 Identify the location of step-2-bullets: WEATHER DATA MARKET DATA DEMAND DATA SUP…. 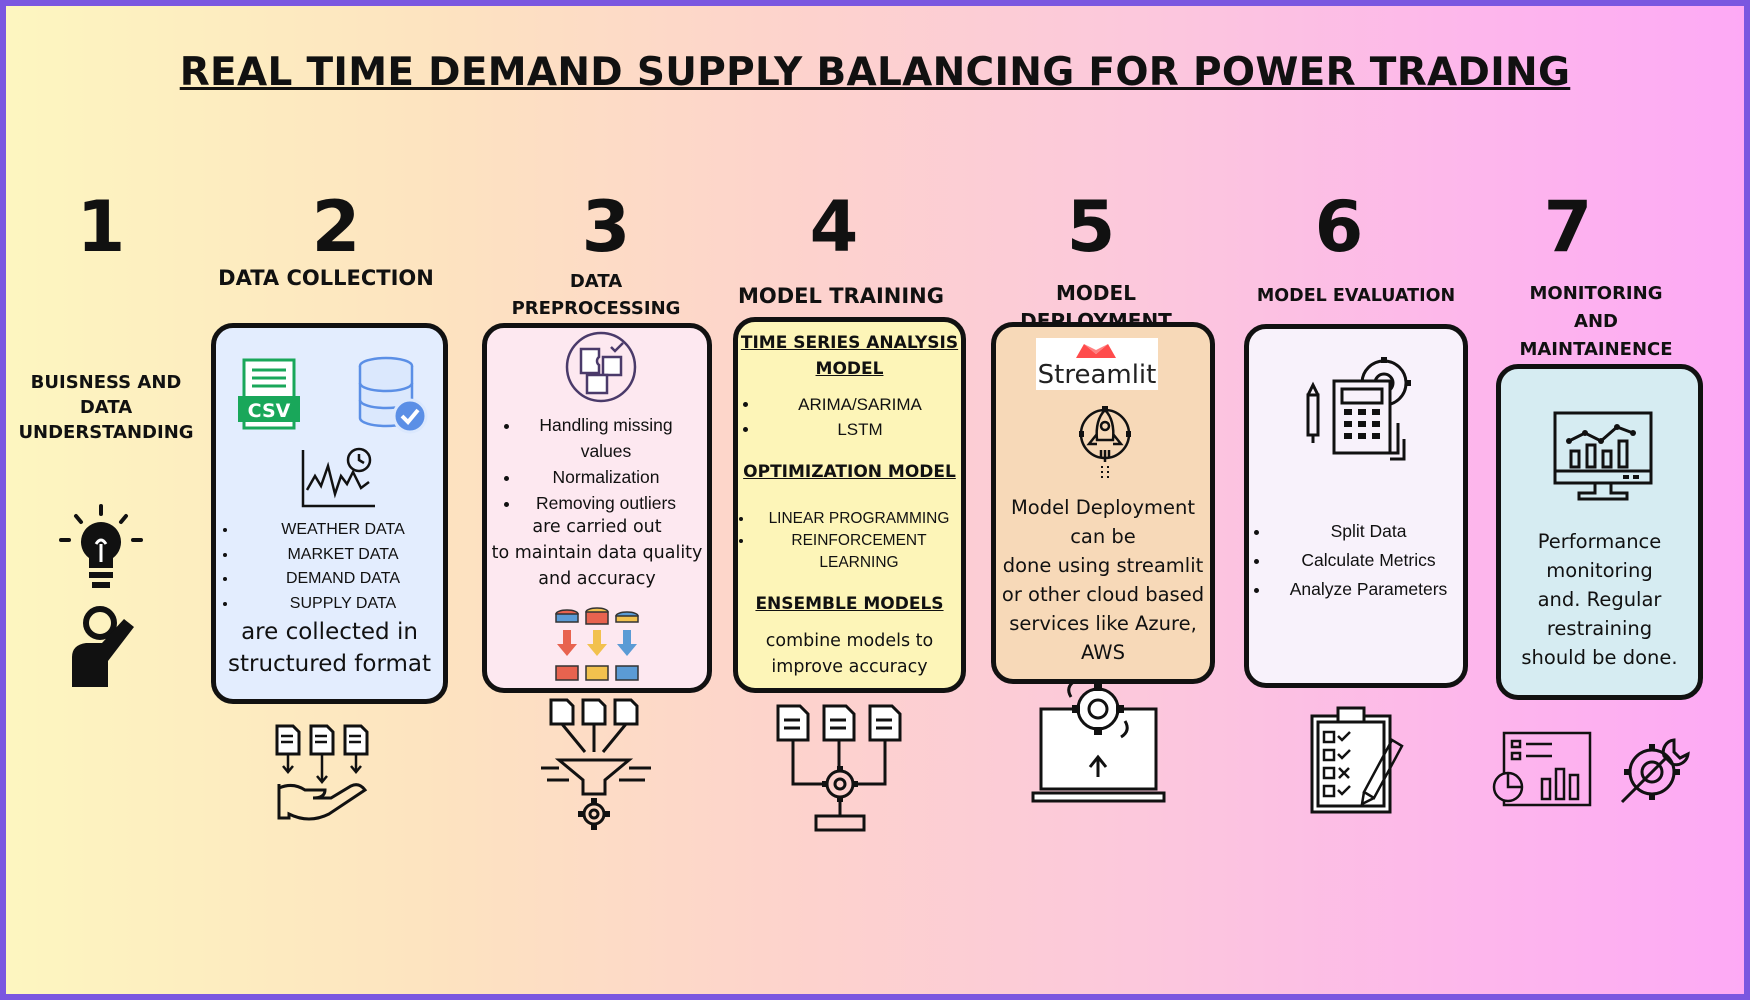
(343, 567).